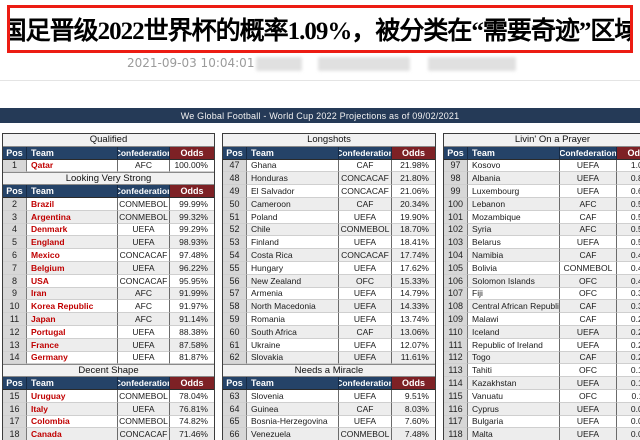 The image size is (640, 440). What do you see at coordinates (293, 281) in the screenshot?
I see `team-cell: New Zealand` at bounding box center [293, 281].